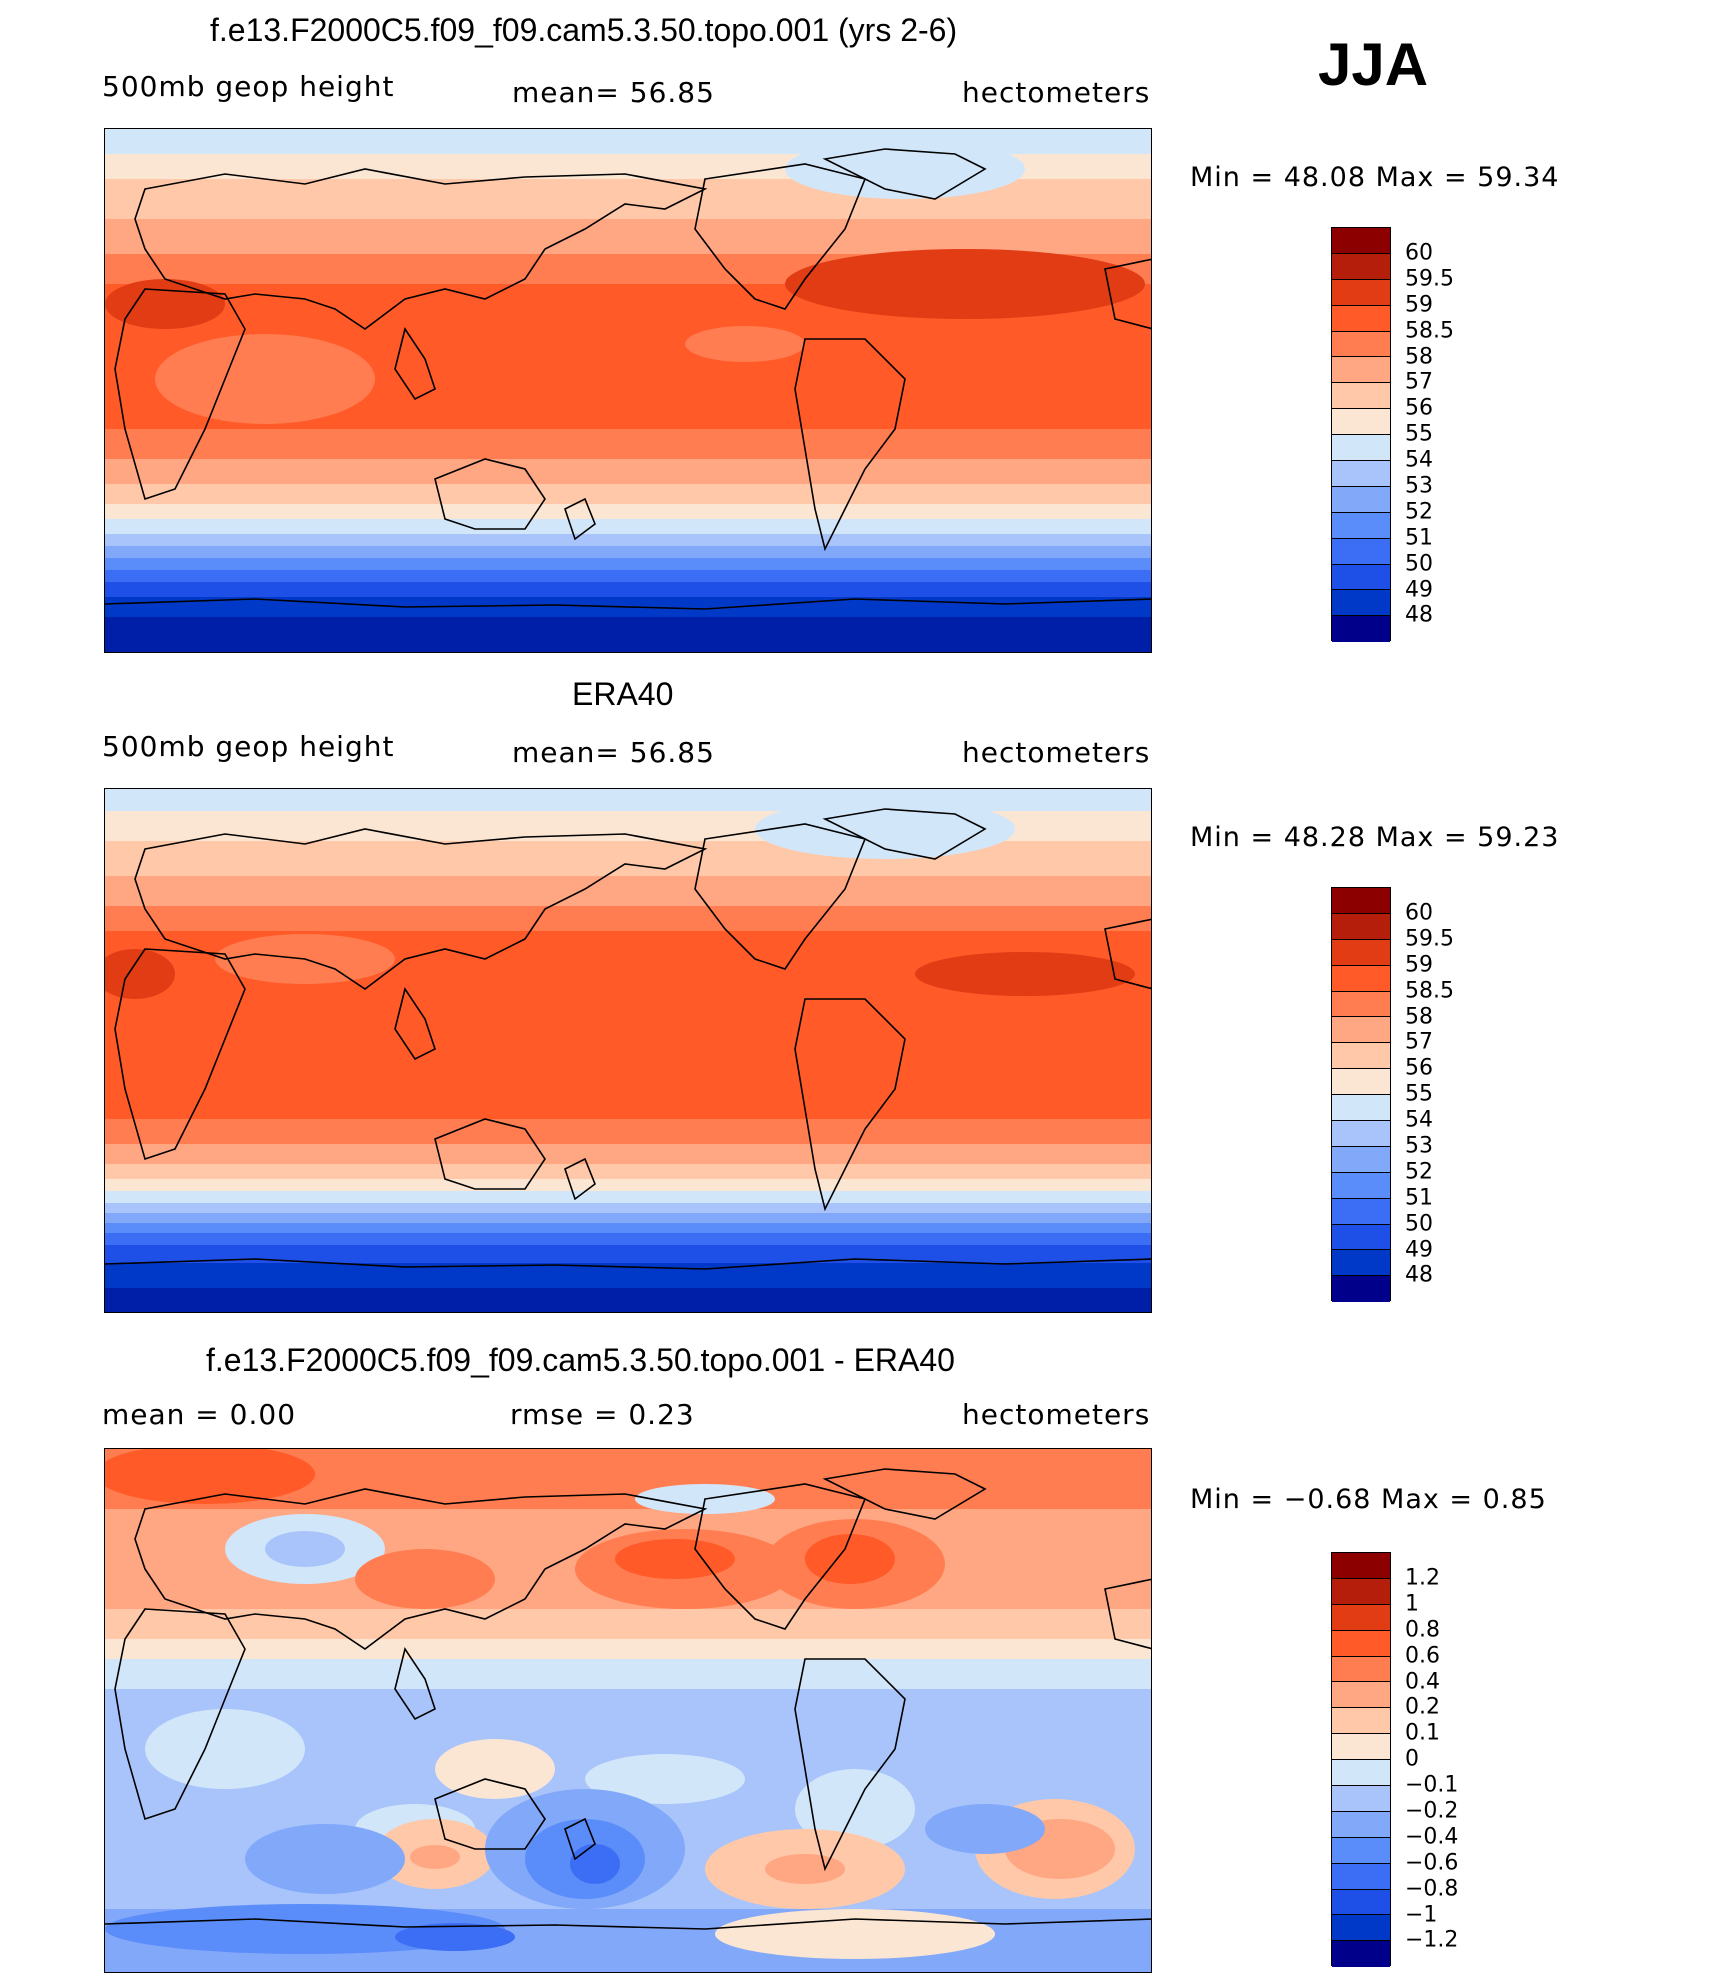 Image resolution: width=1710 pixels, height=1974 pixels. What do you see at coordinates (1056, 92) in the screenshot?
I see `panel1-units-label: hectometers` at bounding box center [1056, 92].